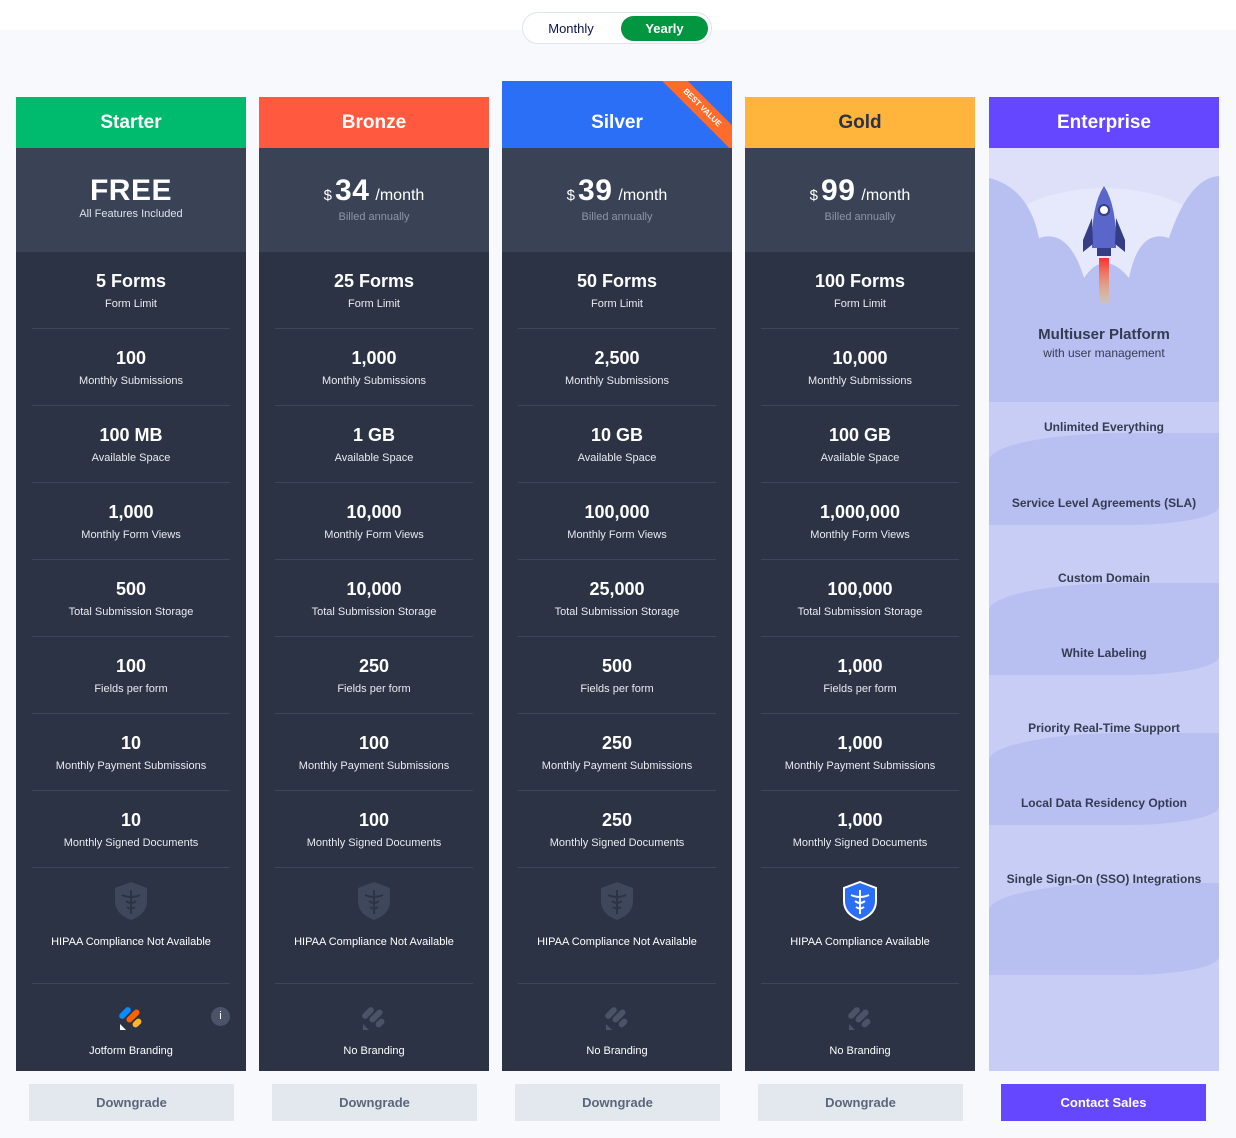  What do you see at coordinates (1104, 503) in the screenshot?
I see `enterprise-feature: Service Level Agreements (SLA)` at bounding box center [1104, 503].